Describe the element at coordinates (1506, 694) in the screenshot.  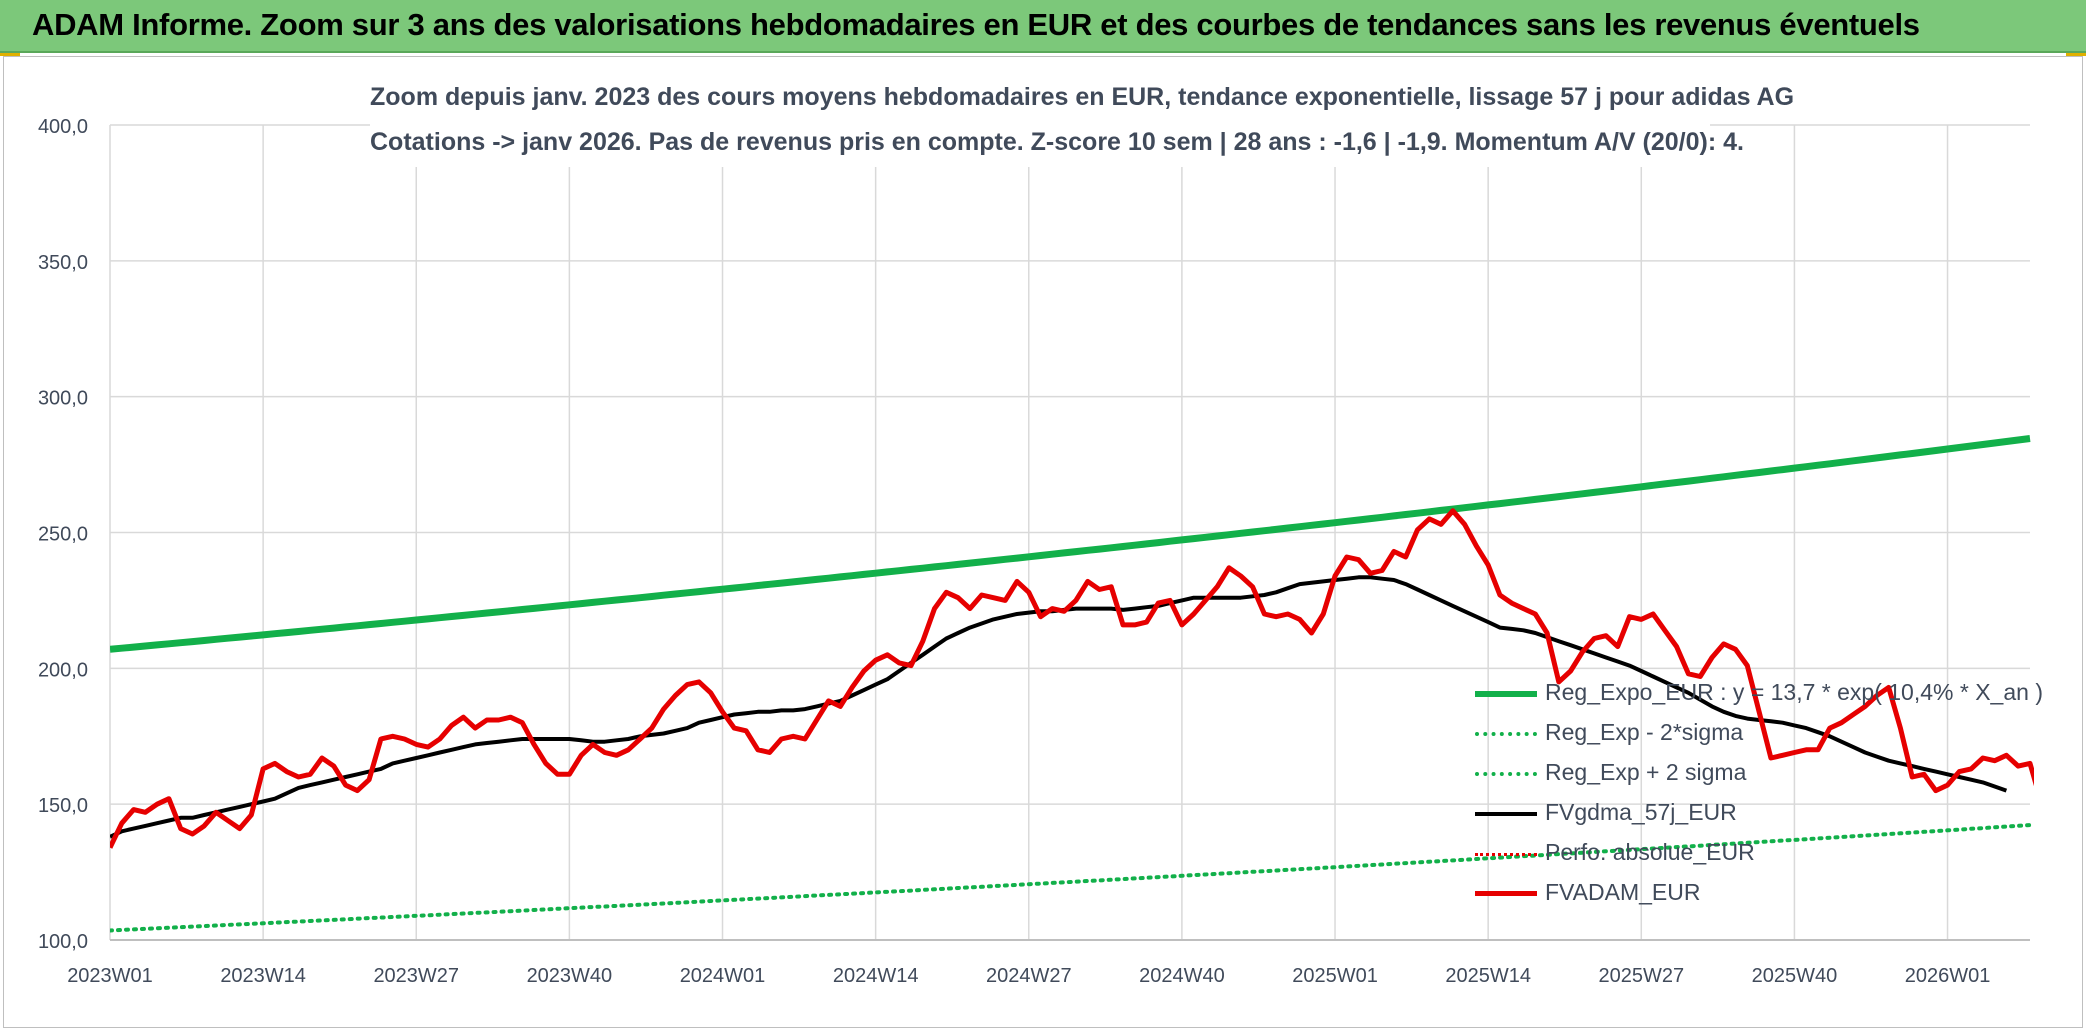
I see `legend-swatch-reg-expo` at that location.